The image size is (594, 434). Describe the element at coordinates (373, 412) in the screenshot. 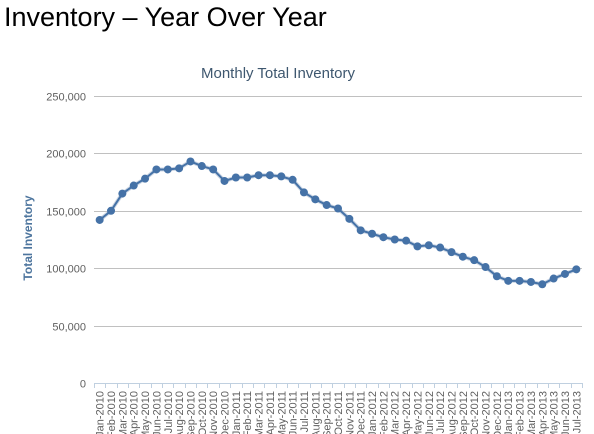

I see `x-tick-label: Jan-2012` at that location.